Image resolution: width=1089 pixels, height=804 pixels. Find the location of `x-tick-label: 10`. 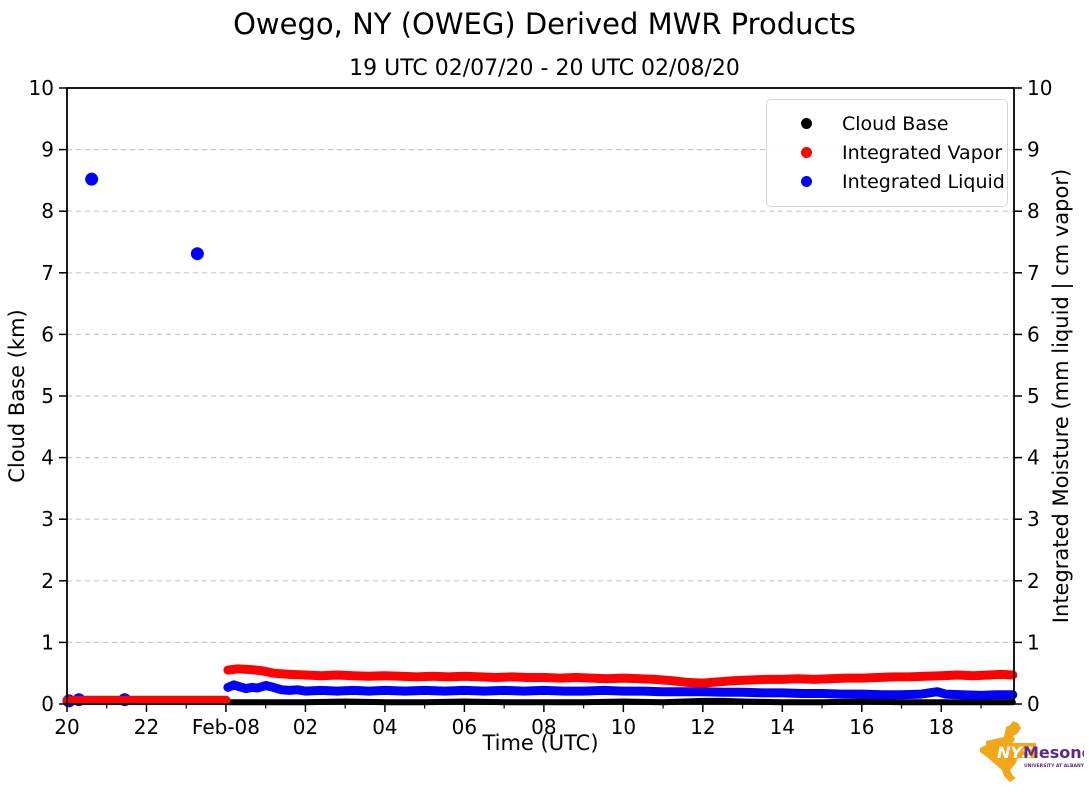

x-tick-label: 10 is located at coordinates (623, 727).